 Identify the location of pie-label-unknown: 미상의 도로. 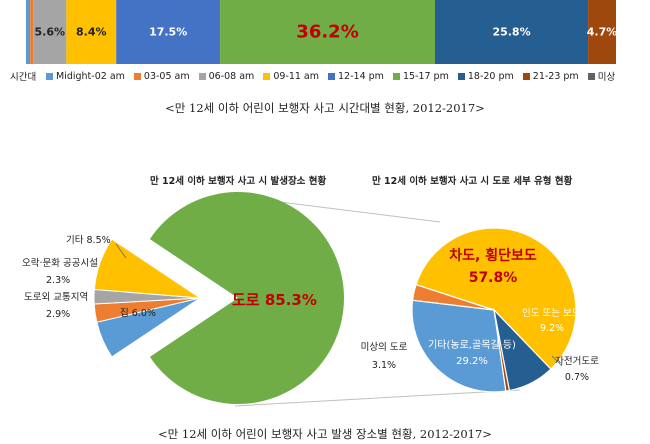
(384, 347).